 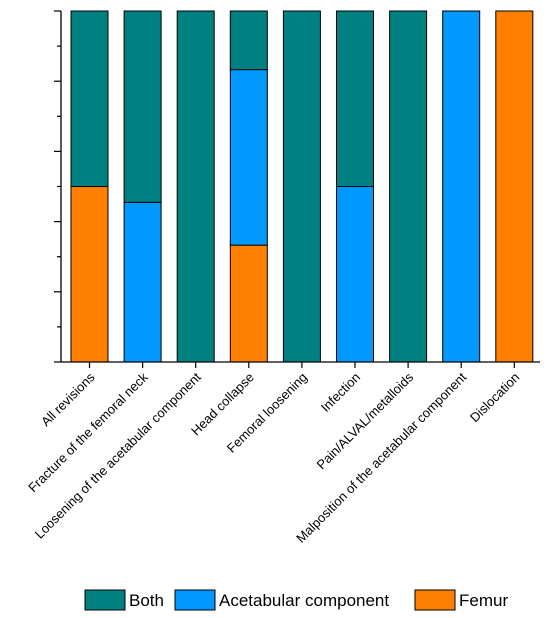 What do you see at coordinates (146, 600) in the screenshot?
I see `legend-label-both: Both` at bounding box center [146, 600].